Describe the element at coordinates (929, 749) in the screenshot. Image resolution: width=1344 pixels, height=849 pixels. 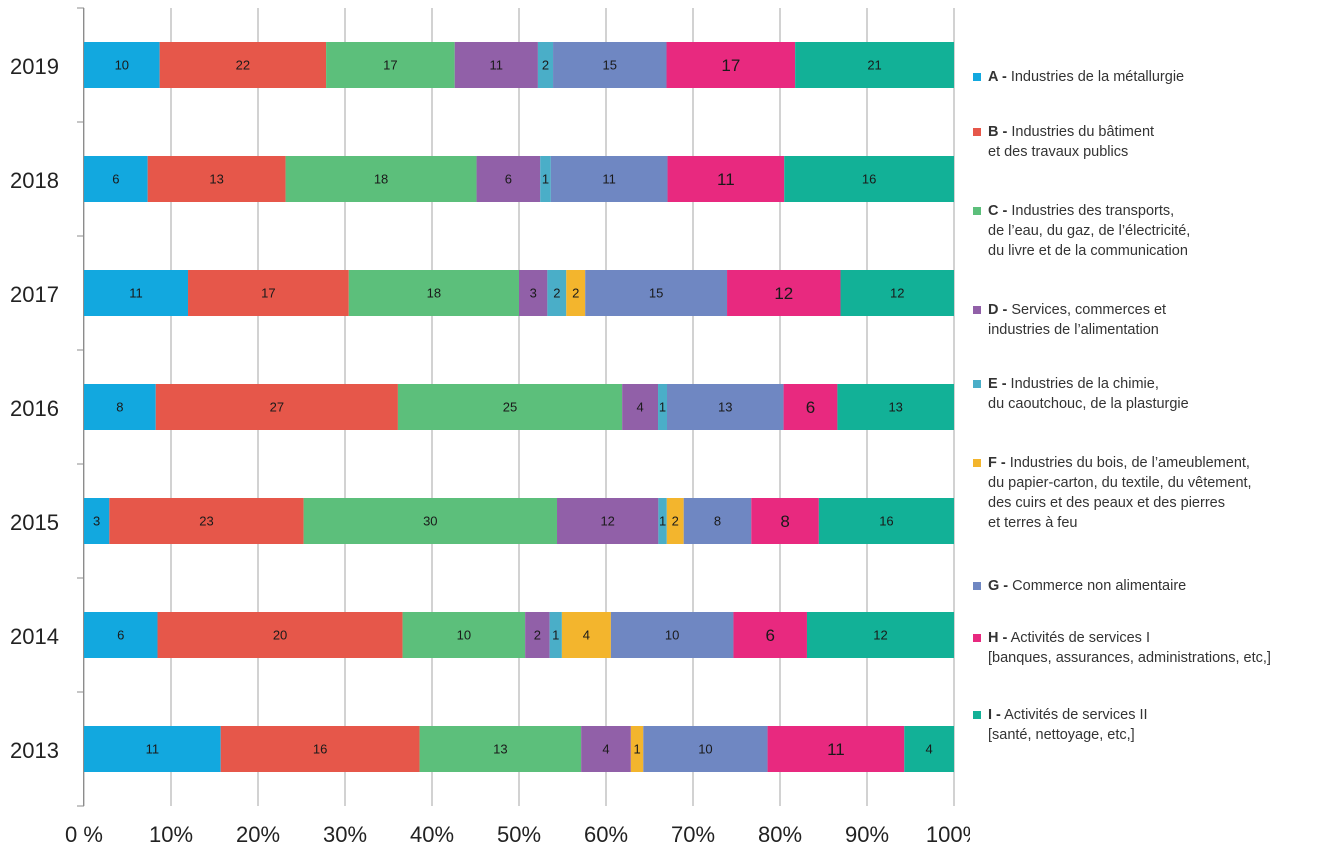
I see `data-label: 4` at that location.